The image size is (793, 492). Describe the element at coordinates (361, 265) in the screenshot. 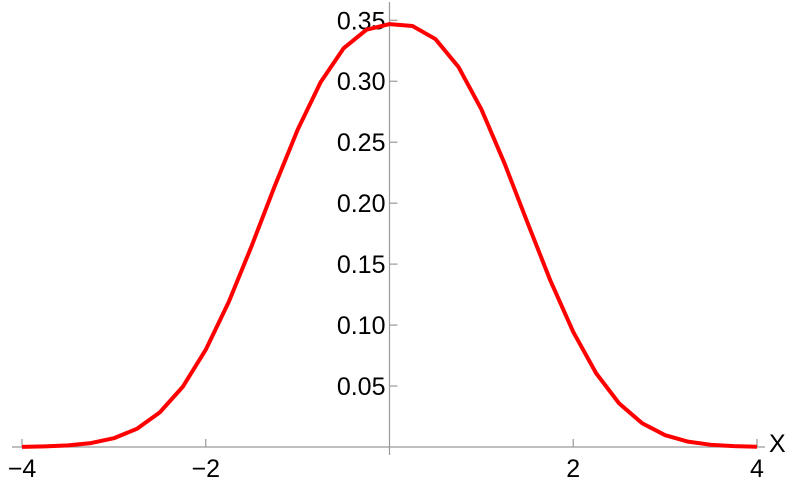

I see `y-tick-label: 0.15` at that location.